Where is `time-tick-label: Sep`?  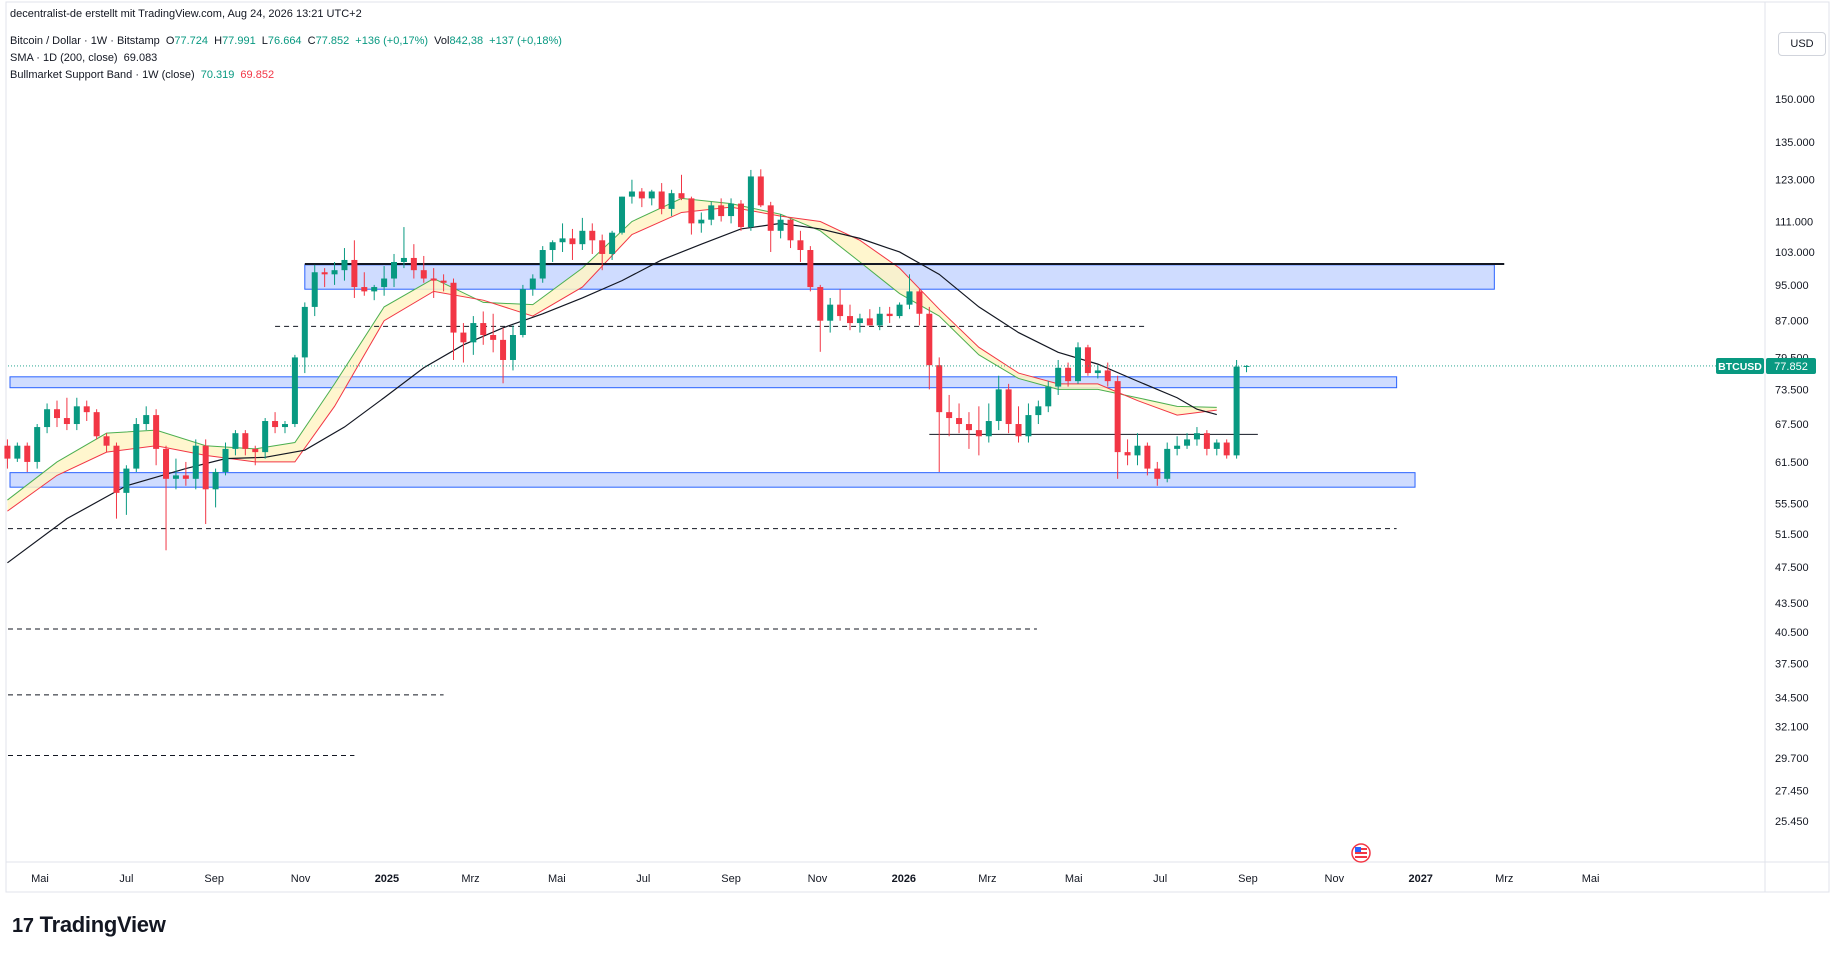 time-tick-label: Sep is located at coordinates (214, 879).